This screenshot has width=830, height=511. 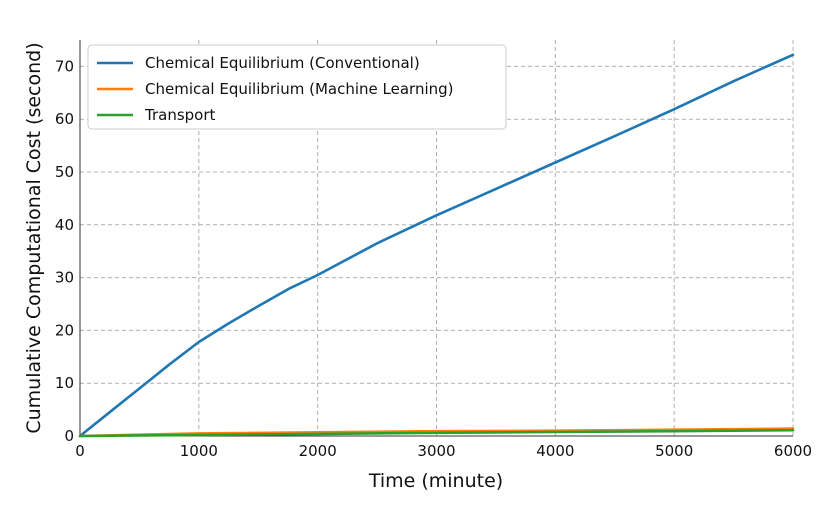 I want to click on y-tick-label: 30, so click(x=64, y=278).